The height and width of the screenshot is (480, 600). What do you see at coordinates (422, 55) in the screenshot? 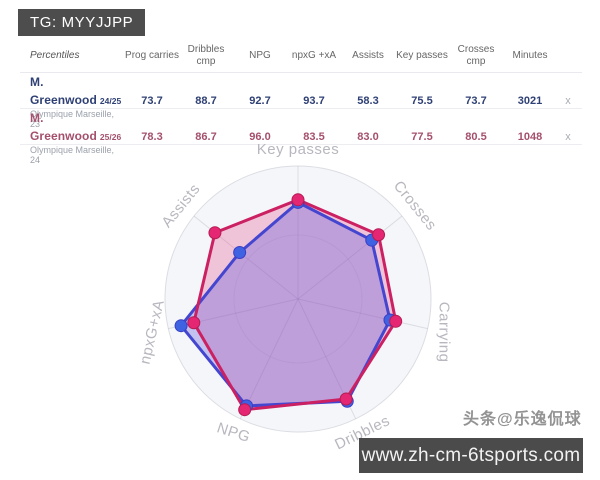
I see `column-header: Key passes` at bounding box center [422, 55].